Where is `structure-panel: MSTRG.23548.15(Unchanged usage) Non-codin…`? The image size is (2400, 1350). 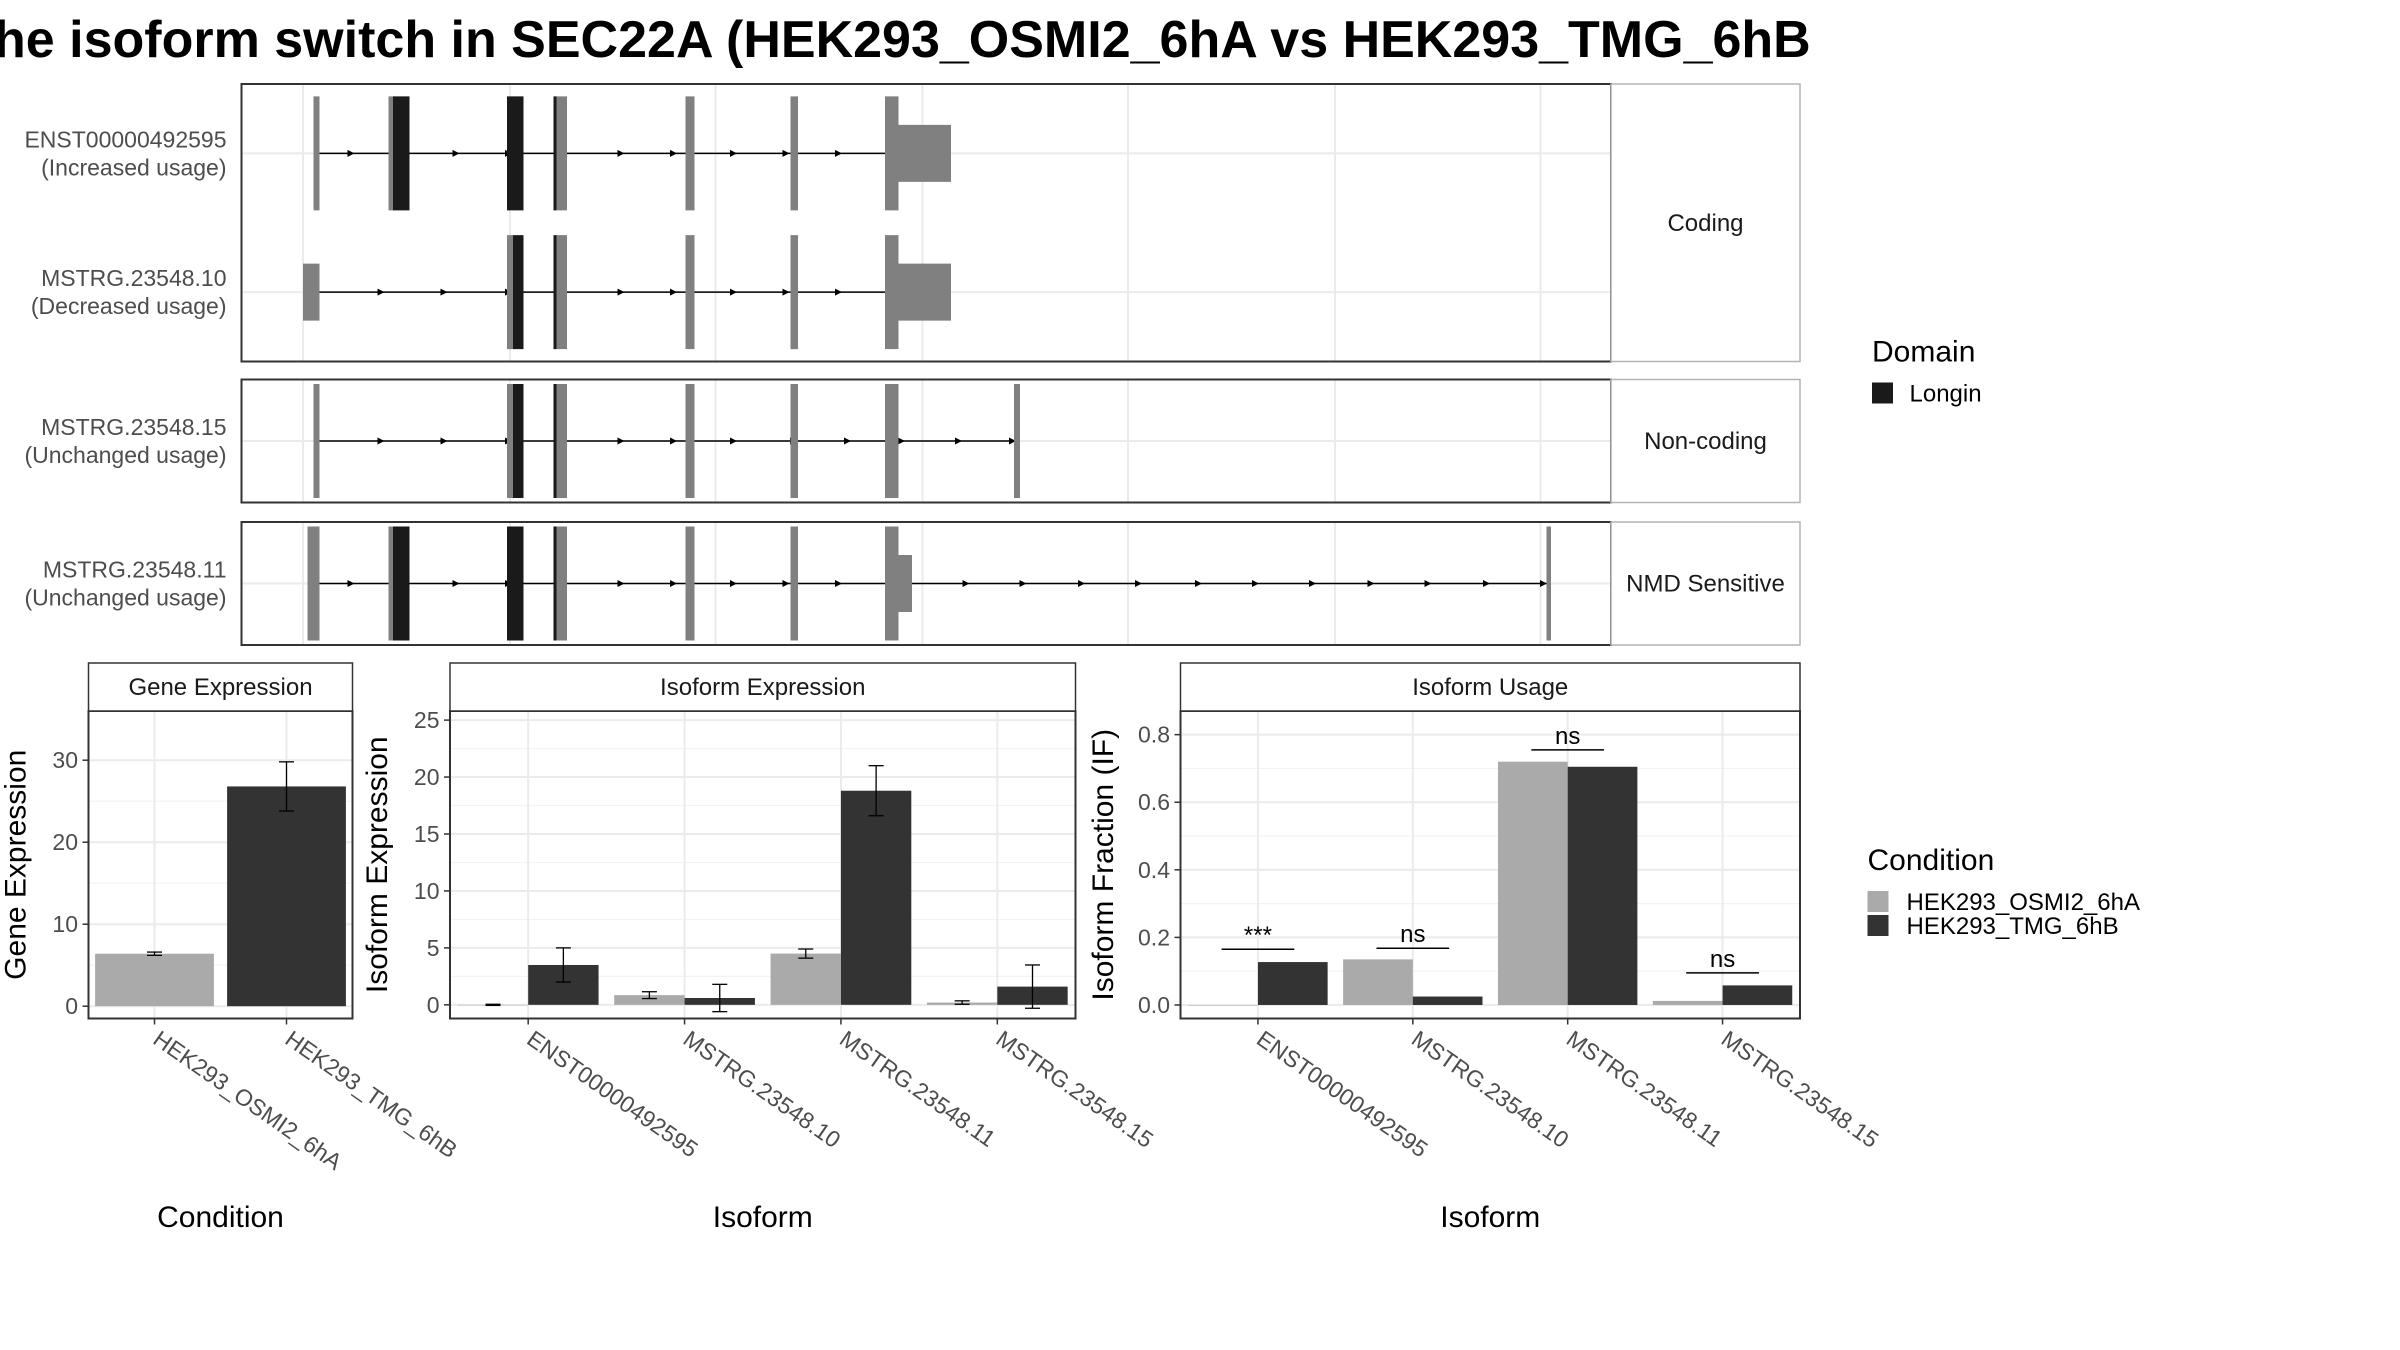
structure-panel: MSTRG.23548.15(Unchanged usage) Non-codin… is located at coordinates (912, 441).